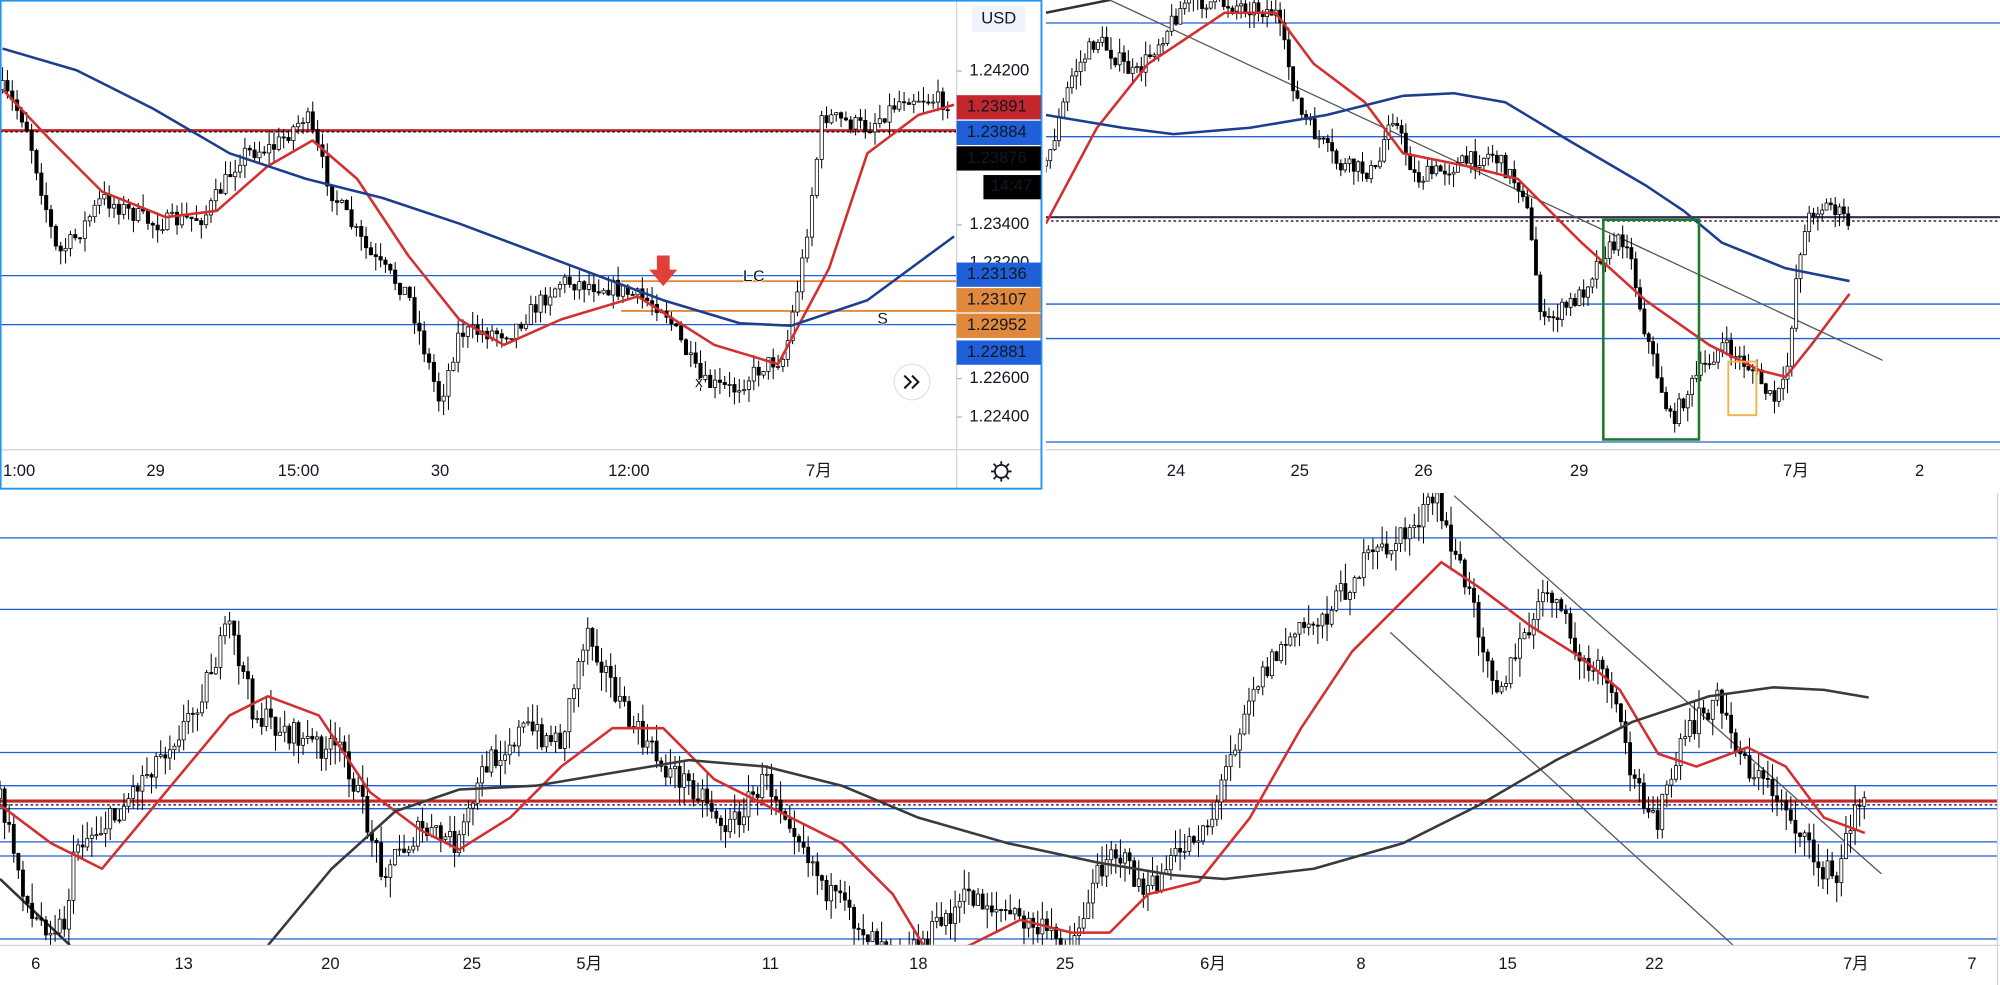 The height and width of the screenshot is (985, 2000). Describe the element at coordinates (440, 470) in the screenshot. I see `time-label: 30` at that location.